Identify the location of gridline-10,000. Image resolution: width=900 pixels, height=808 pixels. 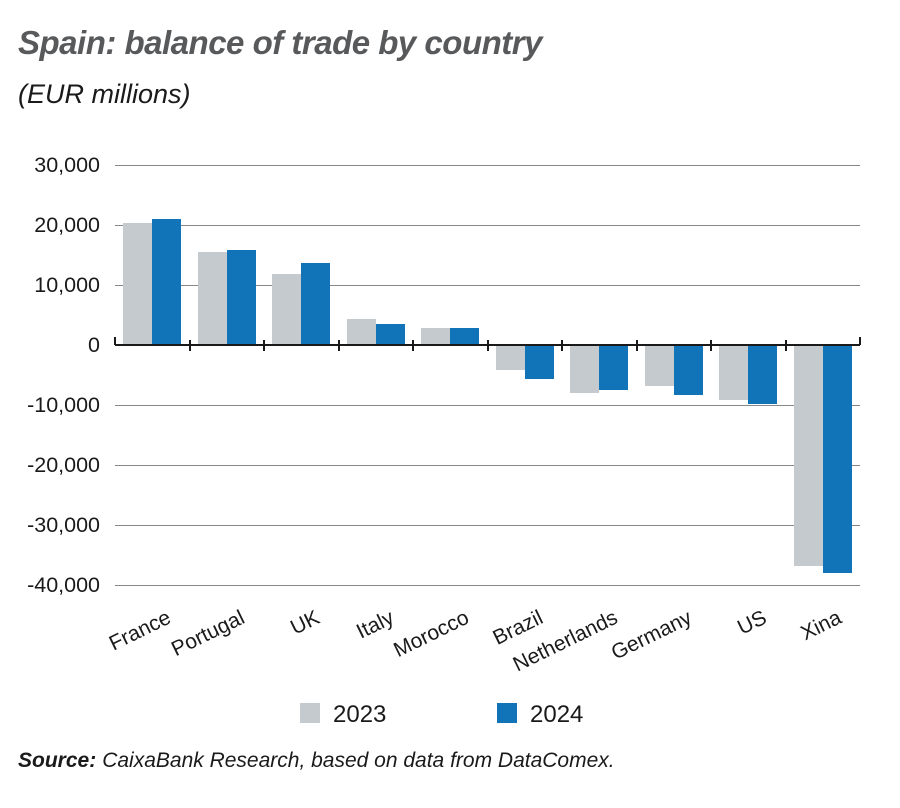
(487, 285).